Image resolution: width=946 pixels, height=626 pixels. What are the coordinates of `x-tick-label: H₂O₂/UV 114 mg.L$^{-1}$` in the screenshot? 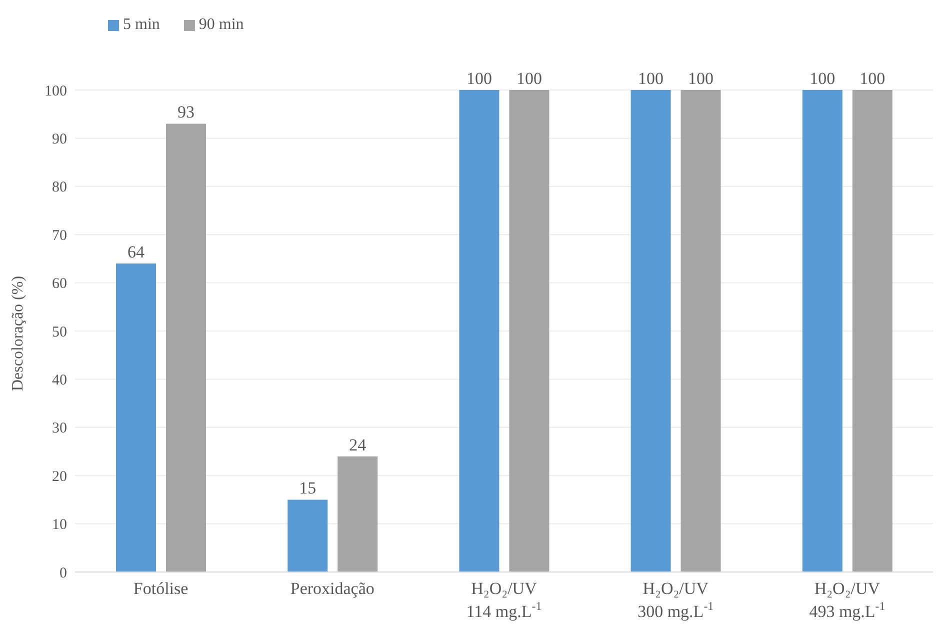 It's located at (504, 600).